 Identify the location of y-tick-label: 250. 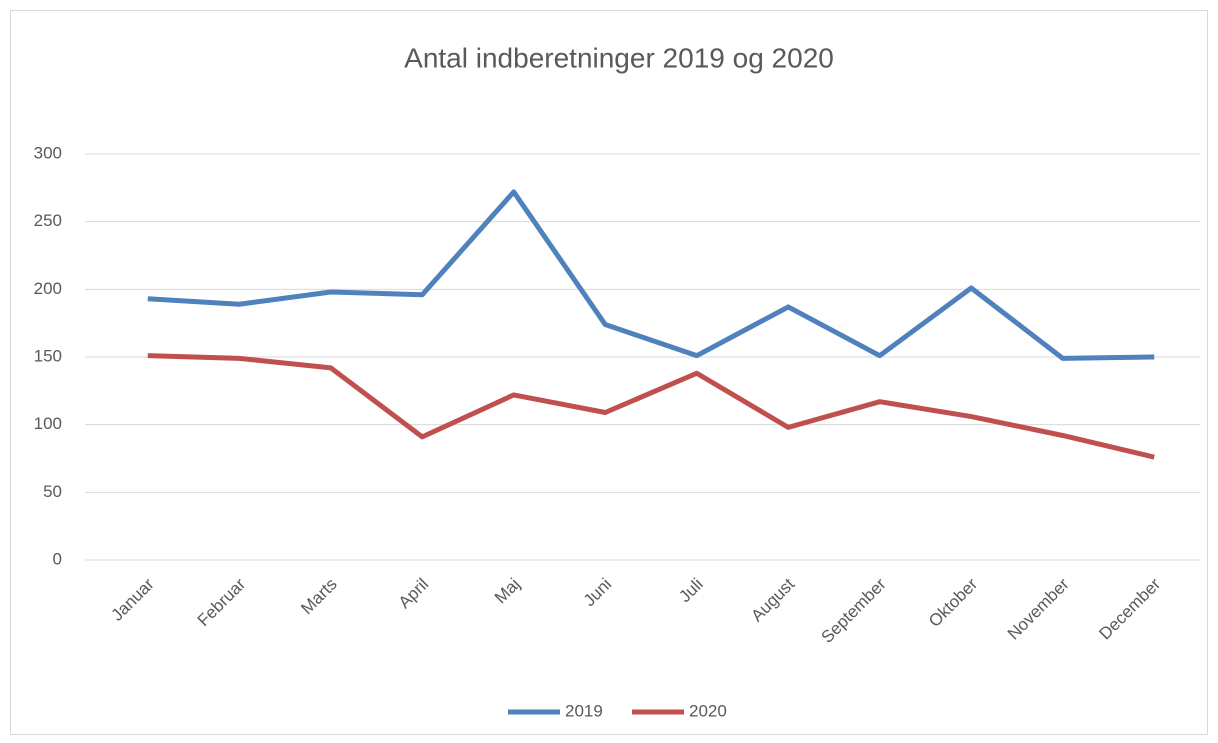
(48, 220).